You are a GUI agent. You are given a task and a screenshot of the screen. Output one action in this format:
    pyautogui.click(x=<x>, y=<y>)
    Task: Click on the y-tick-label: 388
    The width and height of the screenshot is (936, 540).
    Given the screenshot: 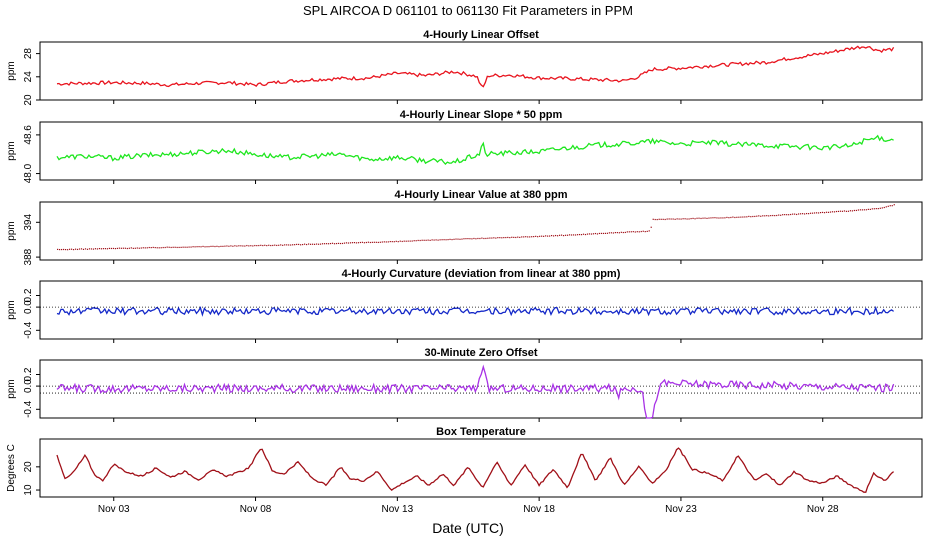 What is the action you would take?
    pyautogui.click(x=28, y=256)
    